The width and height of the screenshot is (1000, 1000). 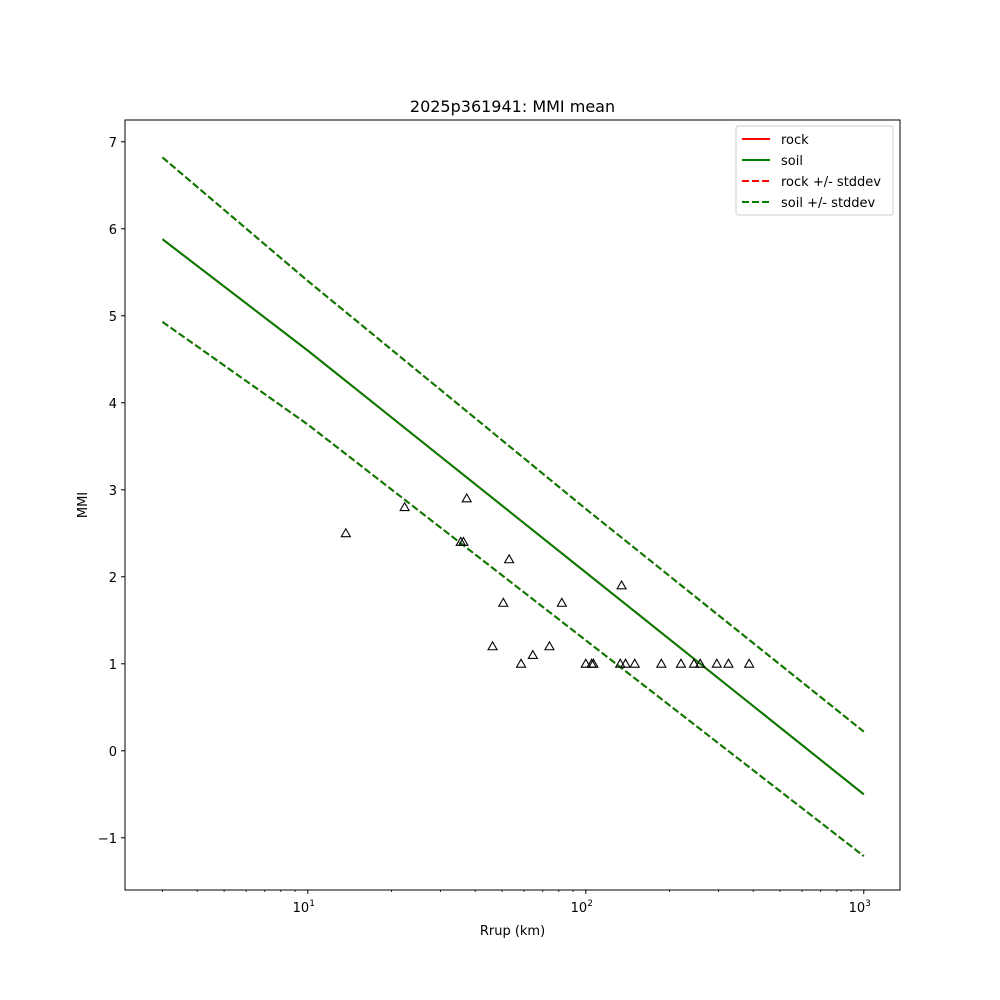 I want to click on y-axis: −1 0 1 2 3 4 5 6 7, so click(x=111, y=491).